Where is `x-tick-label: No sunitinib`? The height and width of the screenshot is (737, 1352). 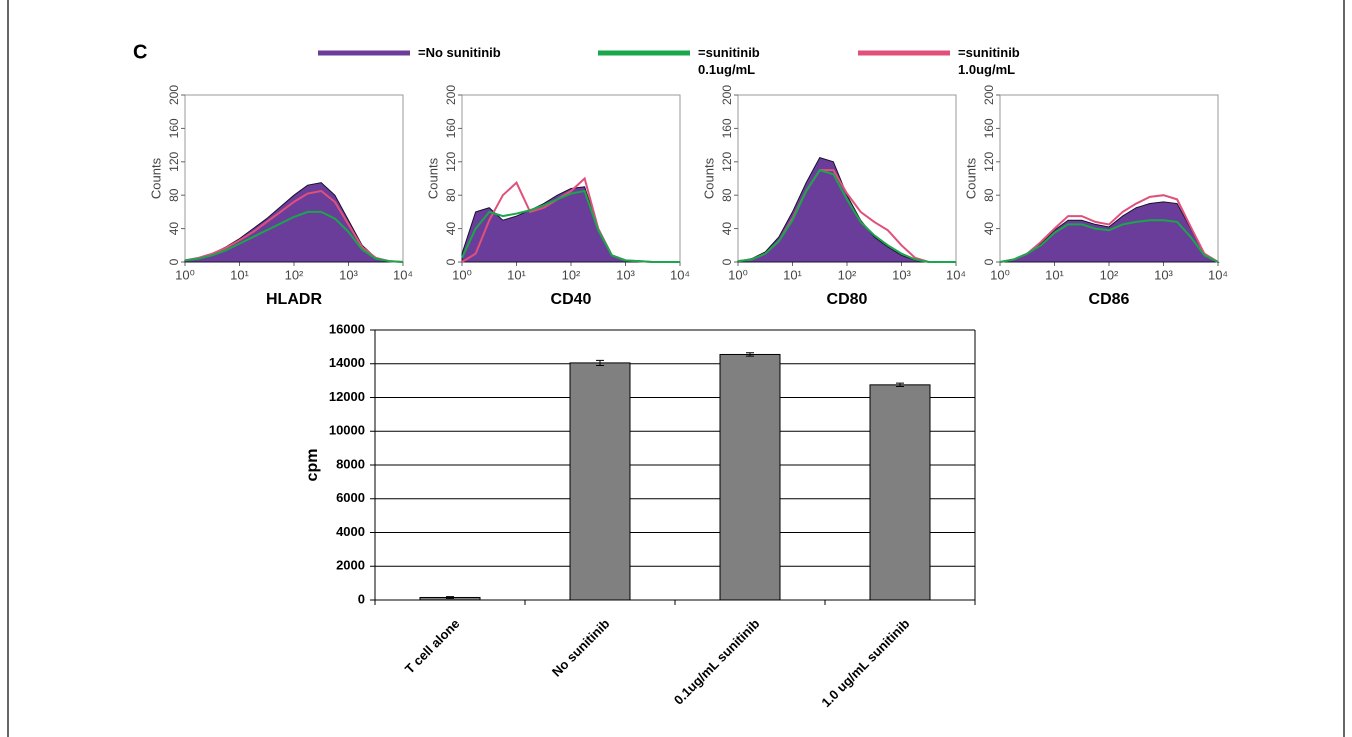 x-tick-label: No sunitinib is located at coordinates (581, 648).